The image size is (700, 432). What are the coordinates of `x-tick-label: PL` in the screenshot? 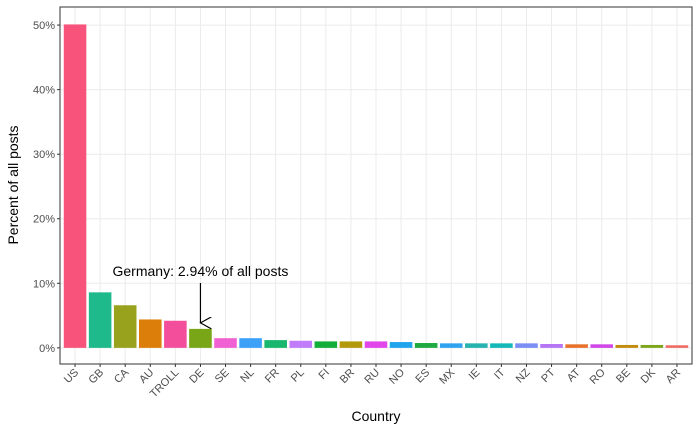 It's located at (298, 376).